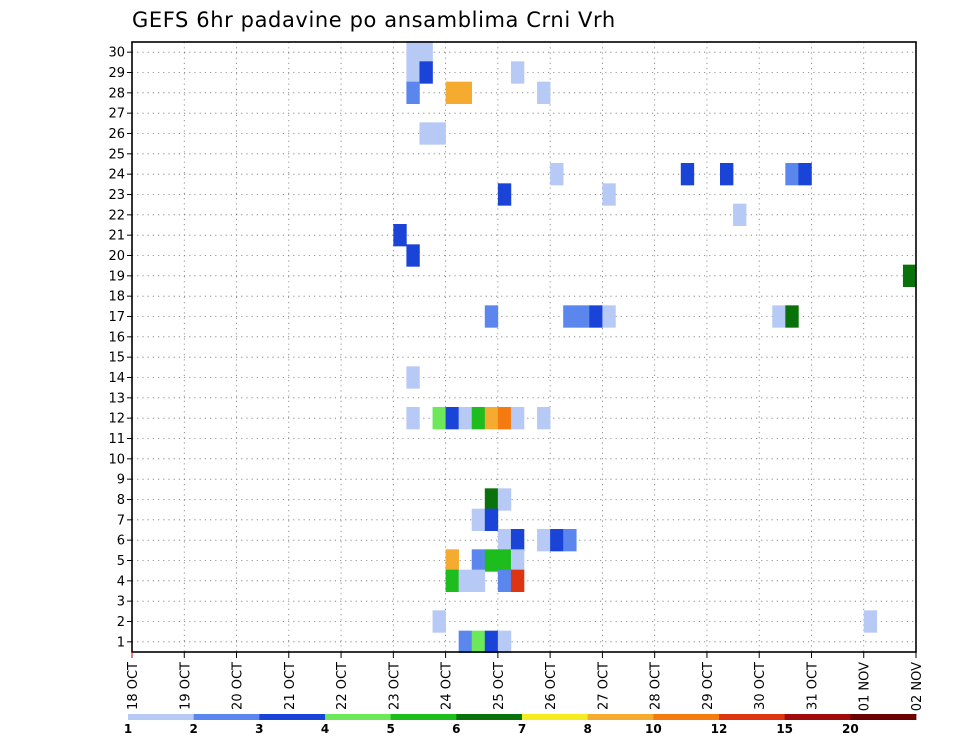  I want to click on y-tick-label: 11, so click(116, 439).